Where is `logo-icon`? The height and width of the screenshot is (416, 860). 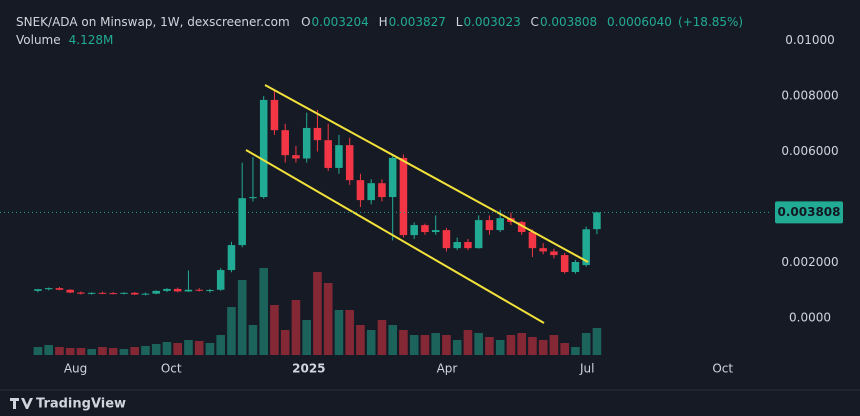
logo-icon is located at coordinates (21, 403).